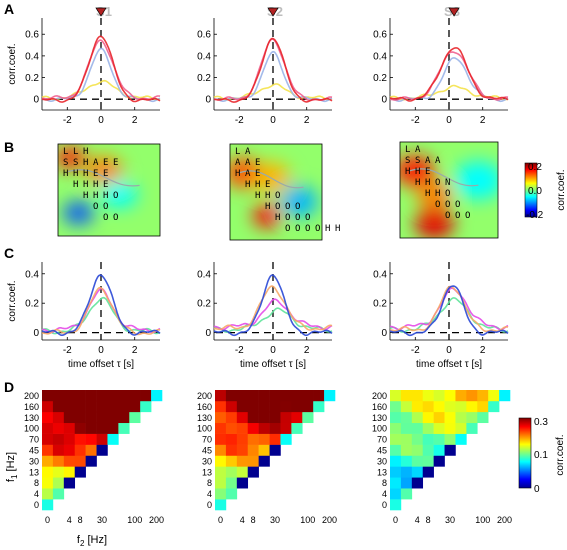  I want to click on panel-letter-d: D, so click(9, 387).